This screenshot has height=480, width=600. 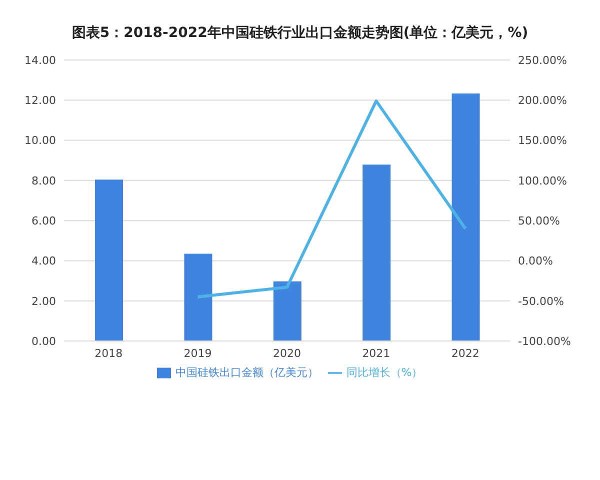 What do you see at coordinates (44, 301) in the screenshot?
I see `y-tick-label: 2.00` at bounding box center [44, 301].